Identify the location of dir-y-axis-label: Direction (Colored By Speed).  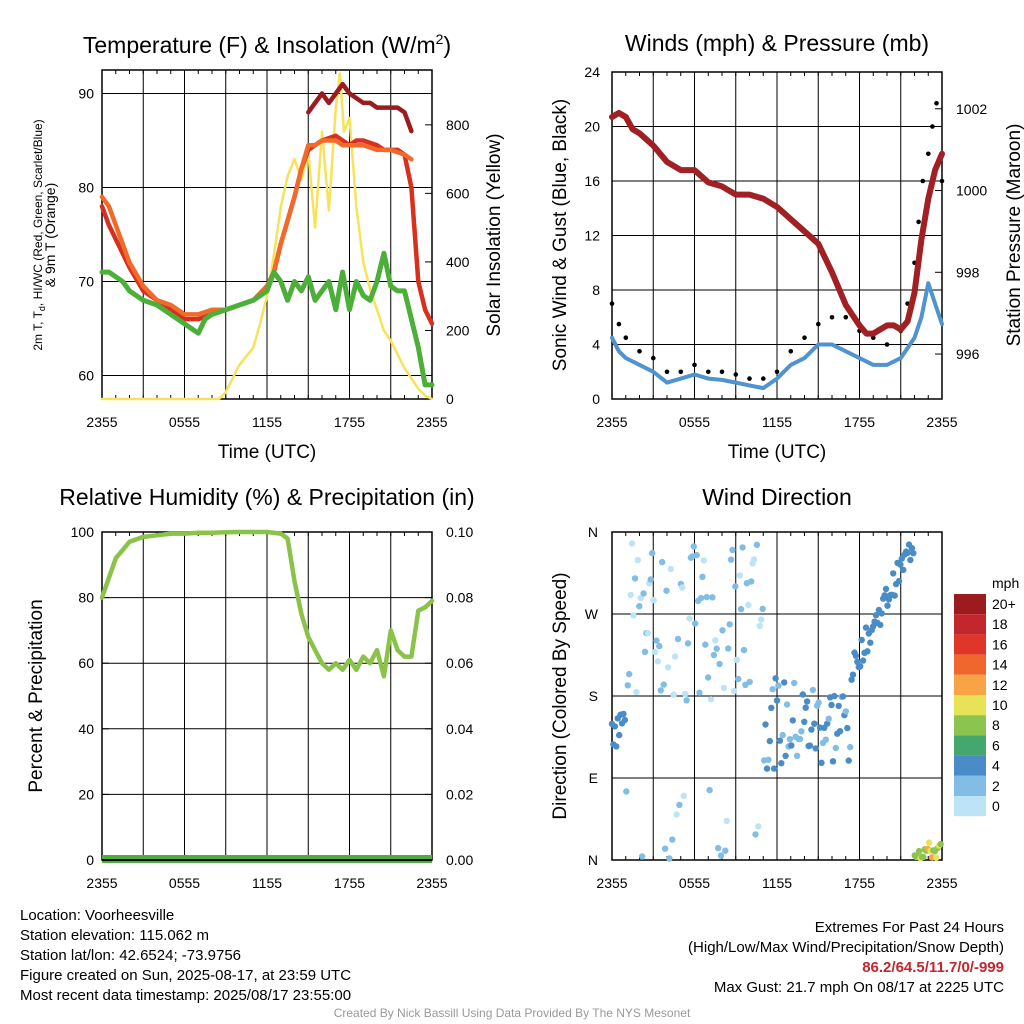
(560, 695).